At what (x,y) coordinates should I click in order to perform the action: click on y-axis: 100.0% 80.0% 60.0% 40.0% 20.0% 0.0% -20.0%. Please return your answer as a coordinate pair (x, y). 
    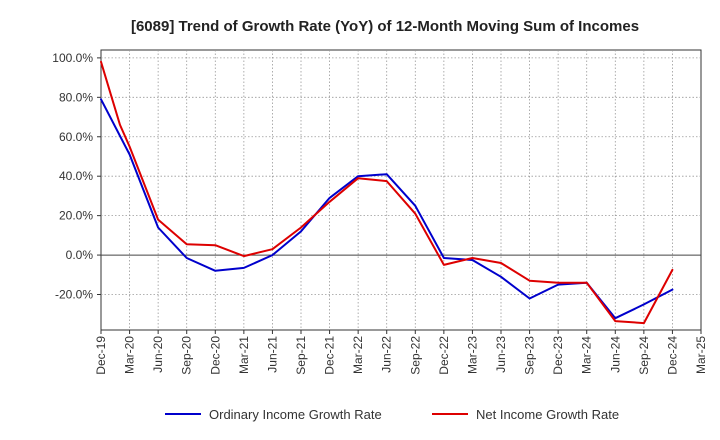
    Looking at the image, I should click on (76, 176).